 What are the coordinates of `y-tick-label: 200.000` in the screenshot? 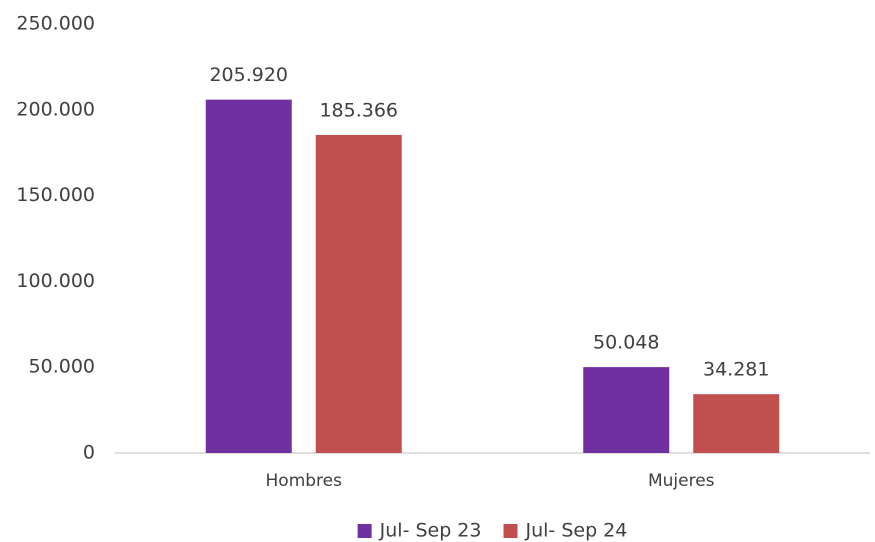 It's located at (55, 109).